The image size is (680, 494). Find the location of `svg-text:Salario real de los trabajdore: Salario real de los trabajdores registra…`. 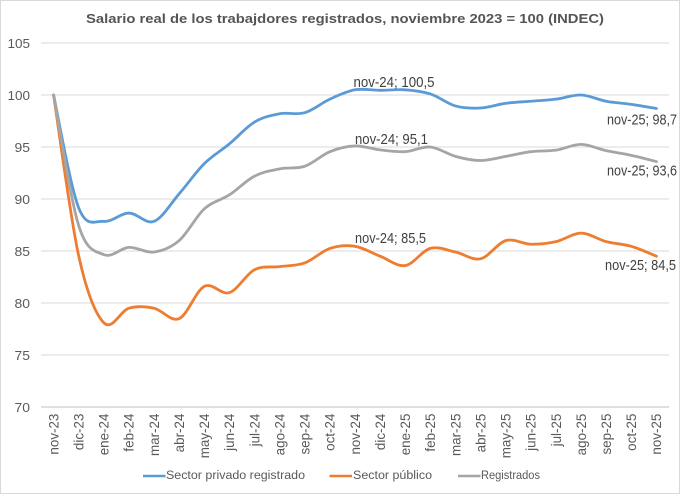

svg-text:Salario real de los trabajdore: Salario real de los trabajdores registra… is located at coordinates (345, 18).